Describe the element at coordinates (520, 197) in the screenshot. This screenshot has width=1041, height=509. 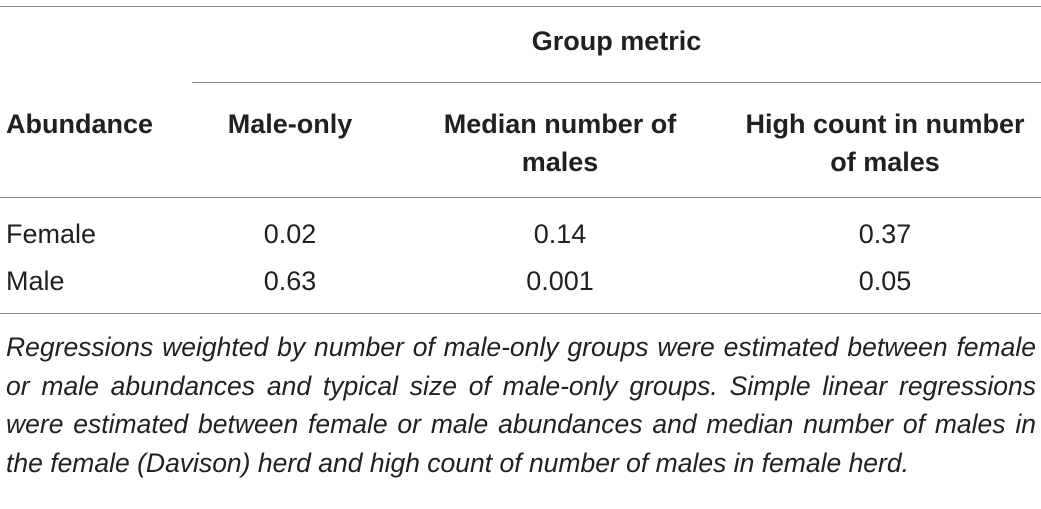
I see `header-bottom-rule` at that location.